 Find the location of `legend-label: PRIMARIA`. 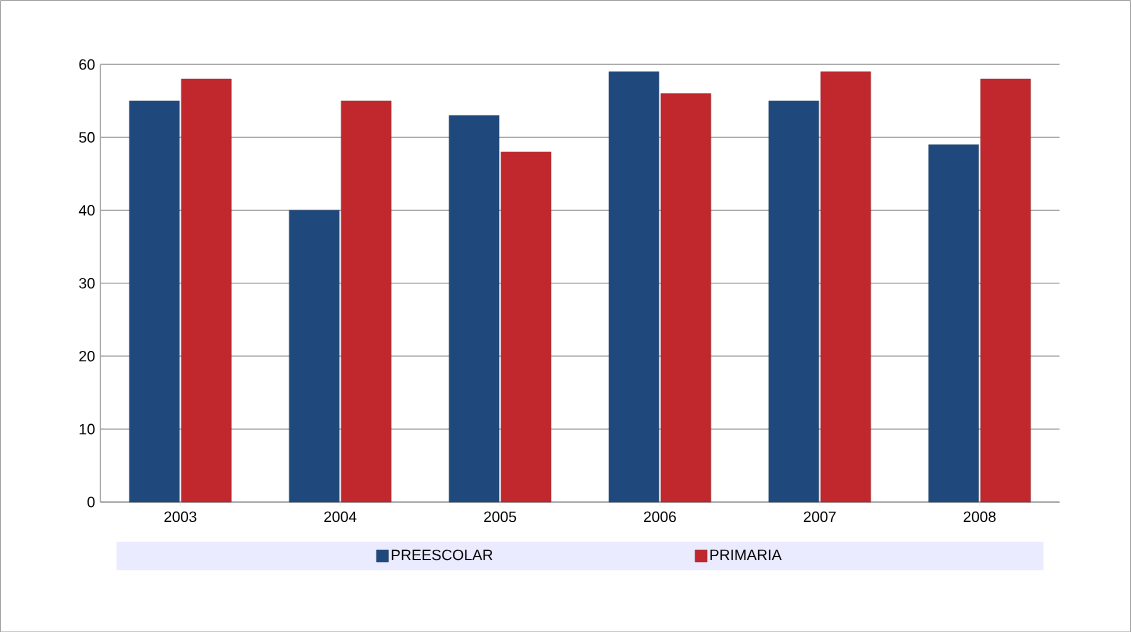

legend-label: PRIMARIA is located at coordinates (746, 554).